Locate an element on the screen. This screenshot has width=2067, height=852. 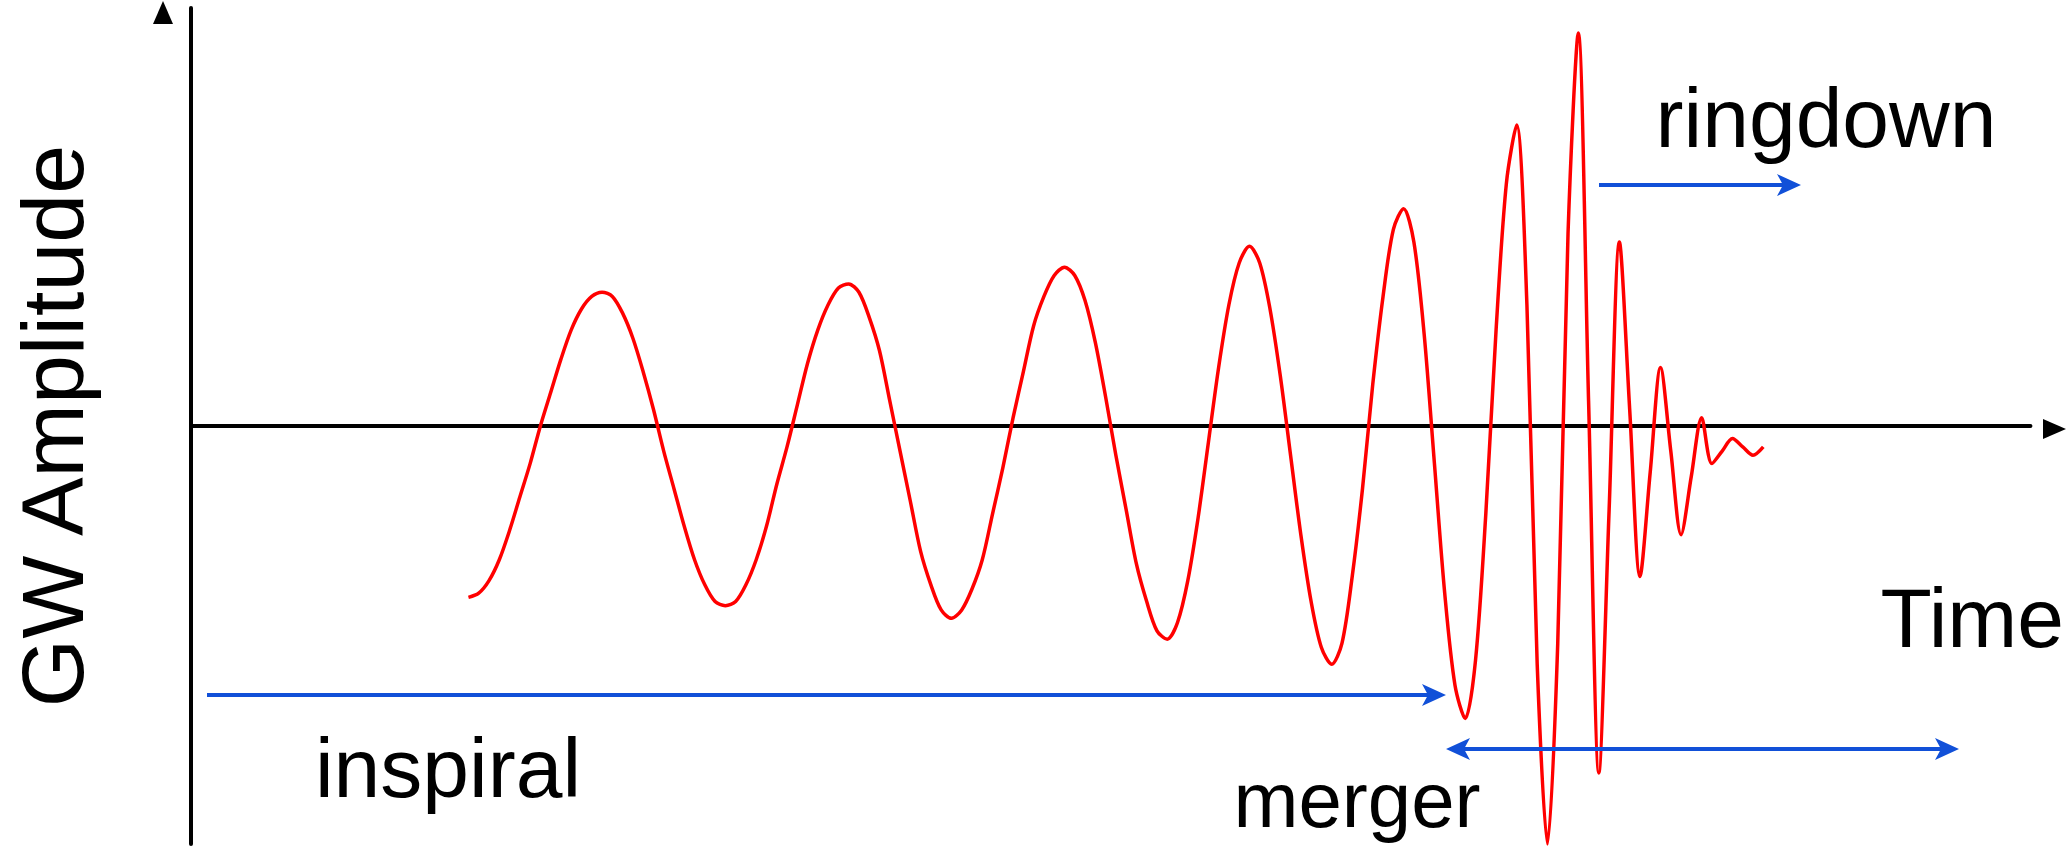
annotation: ringdown is located at coordinates (1826, 118).